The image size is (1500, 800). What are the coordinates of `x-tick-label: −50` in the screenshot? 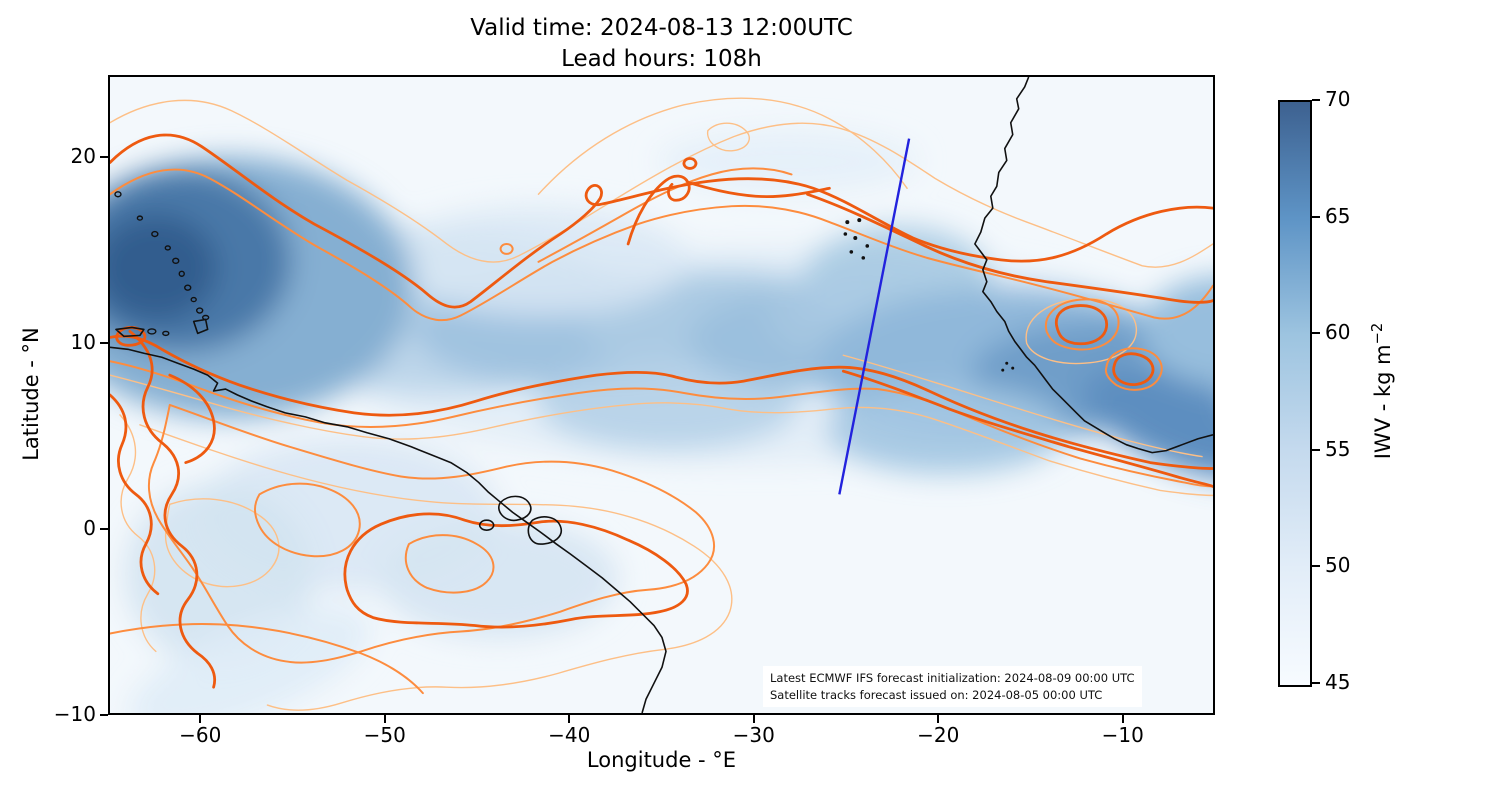 It's located at (384, 735).